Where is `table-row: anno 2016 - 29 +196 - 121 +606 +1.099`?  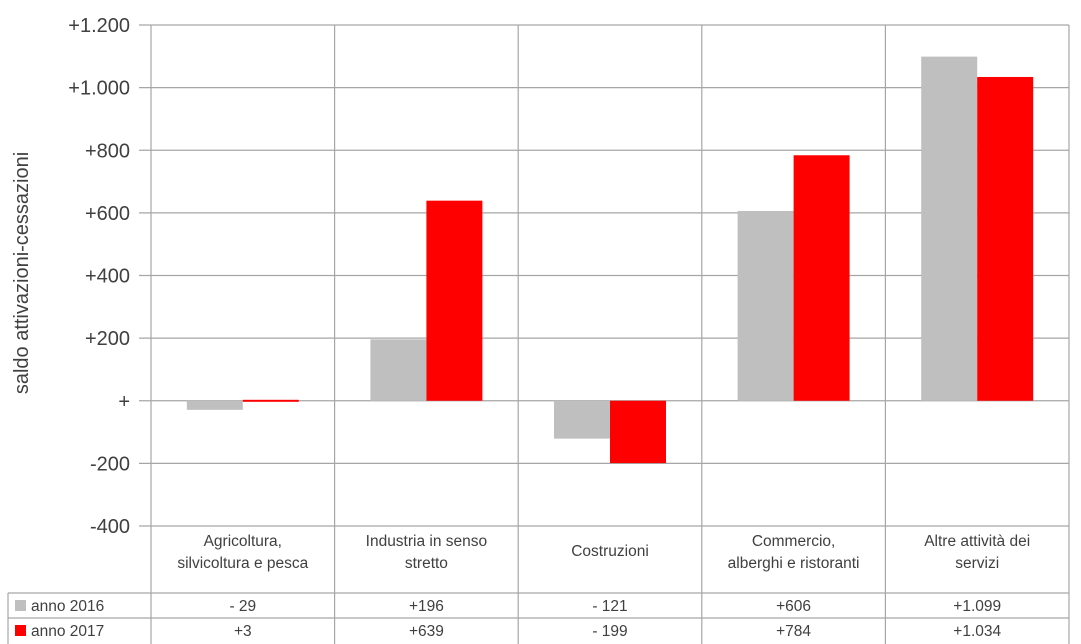
table-row: anno 2016 - 29 +196 - 121 +606 +1.099 is located at coordinates (508, 606).